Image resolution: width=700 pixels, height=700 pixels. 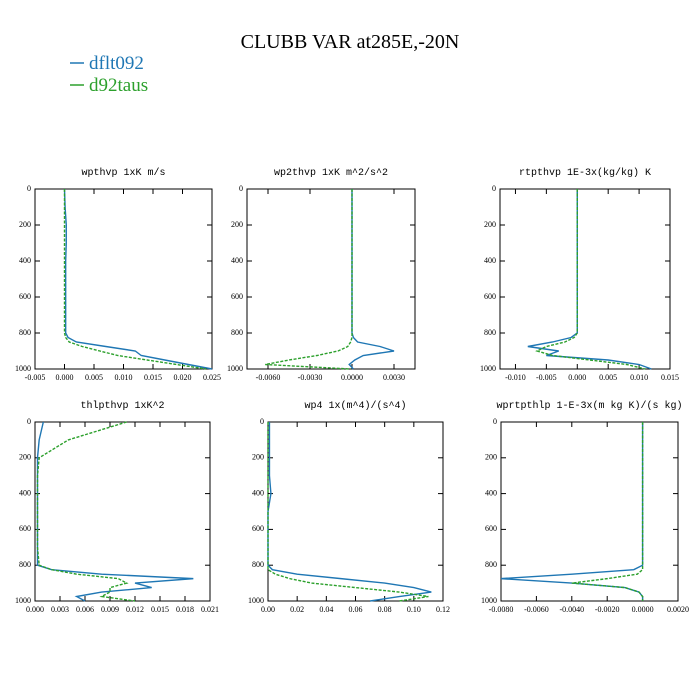 What do you see at coordinates (116, 63) in the screenshot?
I see `legend-label: dflt092` at bounding box center [116, 63].